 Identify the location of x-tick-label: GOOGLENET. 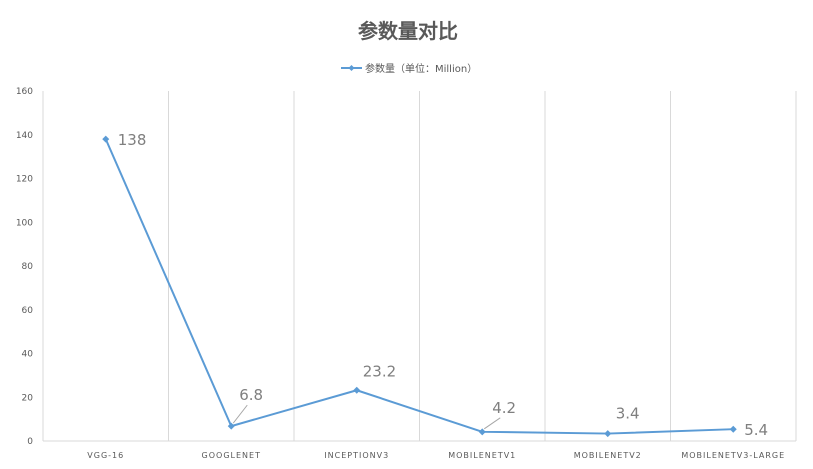
(231, 455).